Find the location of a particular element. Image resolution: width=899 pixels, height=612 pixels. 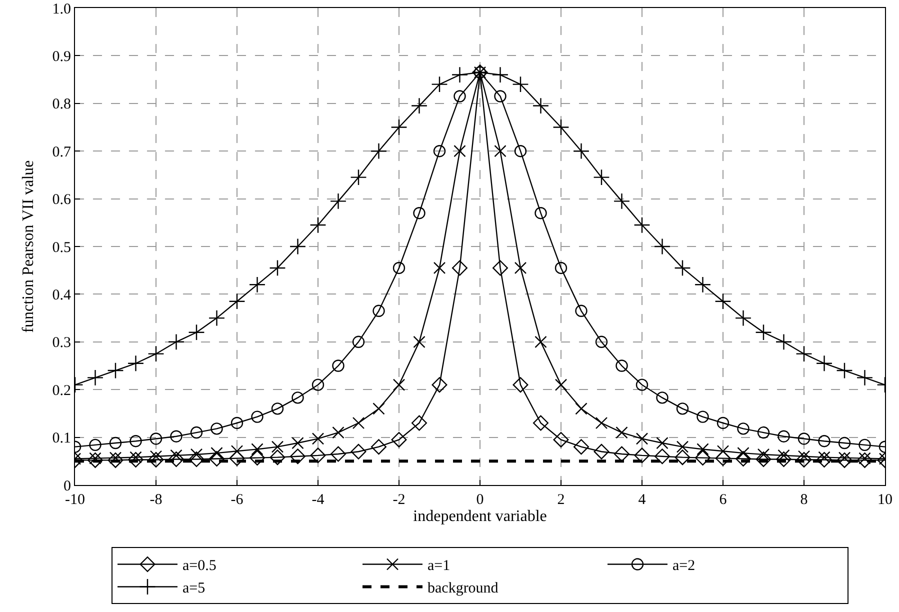

legend-label: a=0.5 is located at coordinates (199, 566).